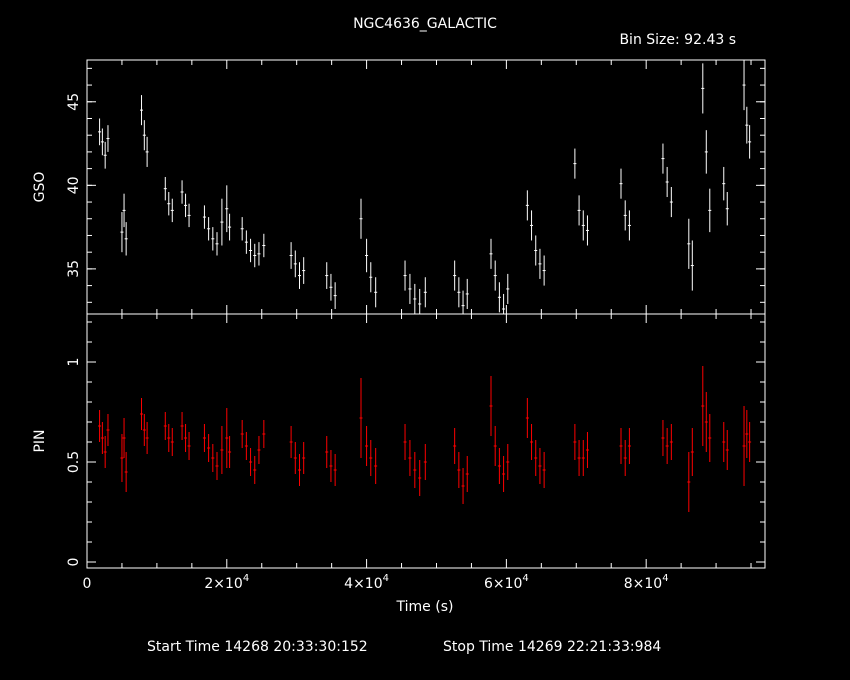 The image size is (850, 680). Describe the element at coordinates (74, 362) in the screenshot. I see `pin-y-tick-label: 1` at that location.